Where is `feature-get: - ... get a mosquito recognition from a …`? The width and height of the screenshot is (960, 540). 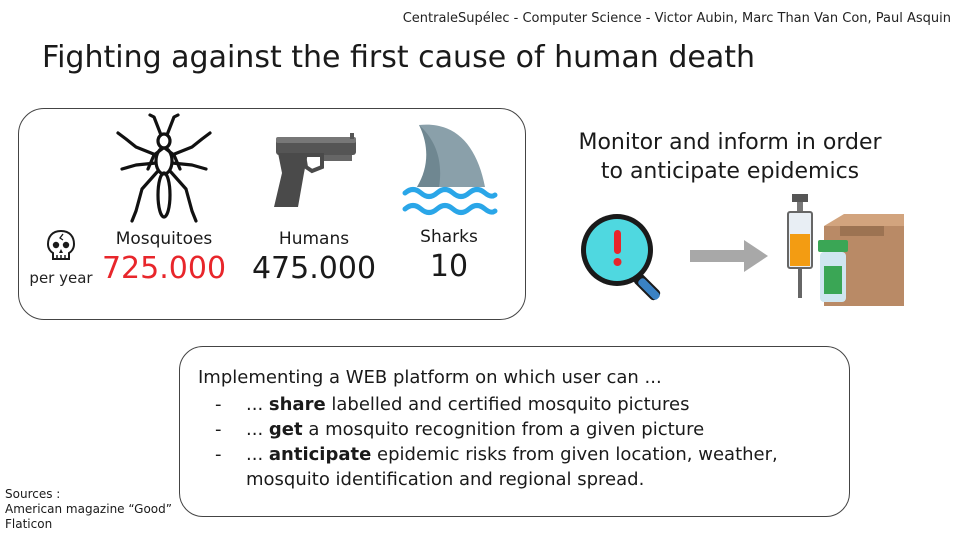 feature-get: - ... get a mosquito recognition from a … is located at coordinates (514, 429).